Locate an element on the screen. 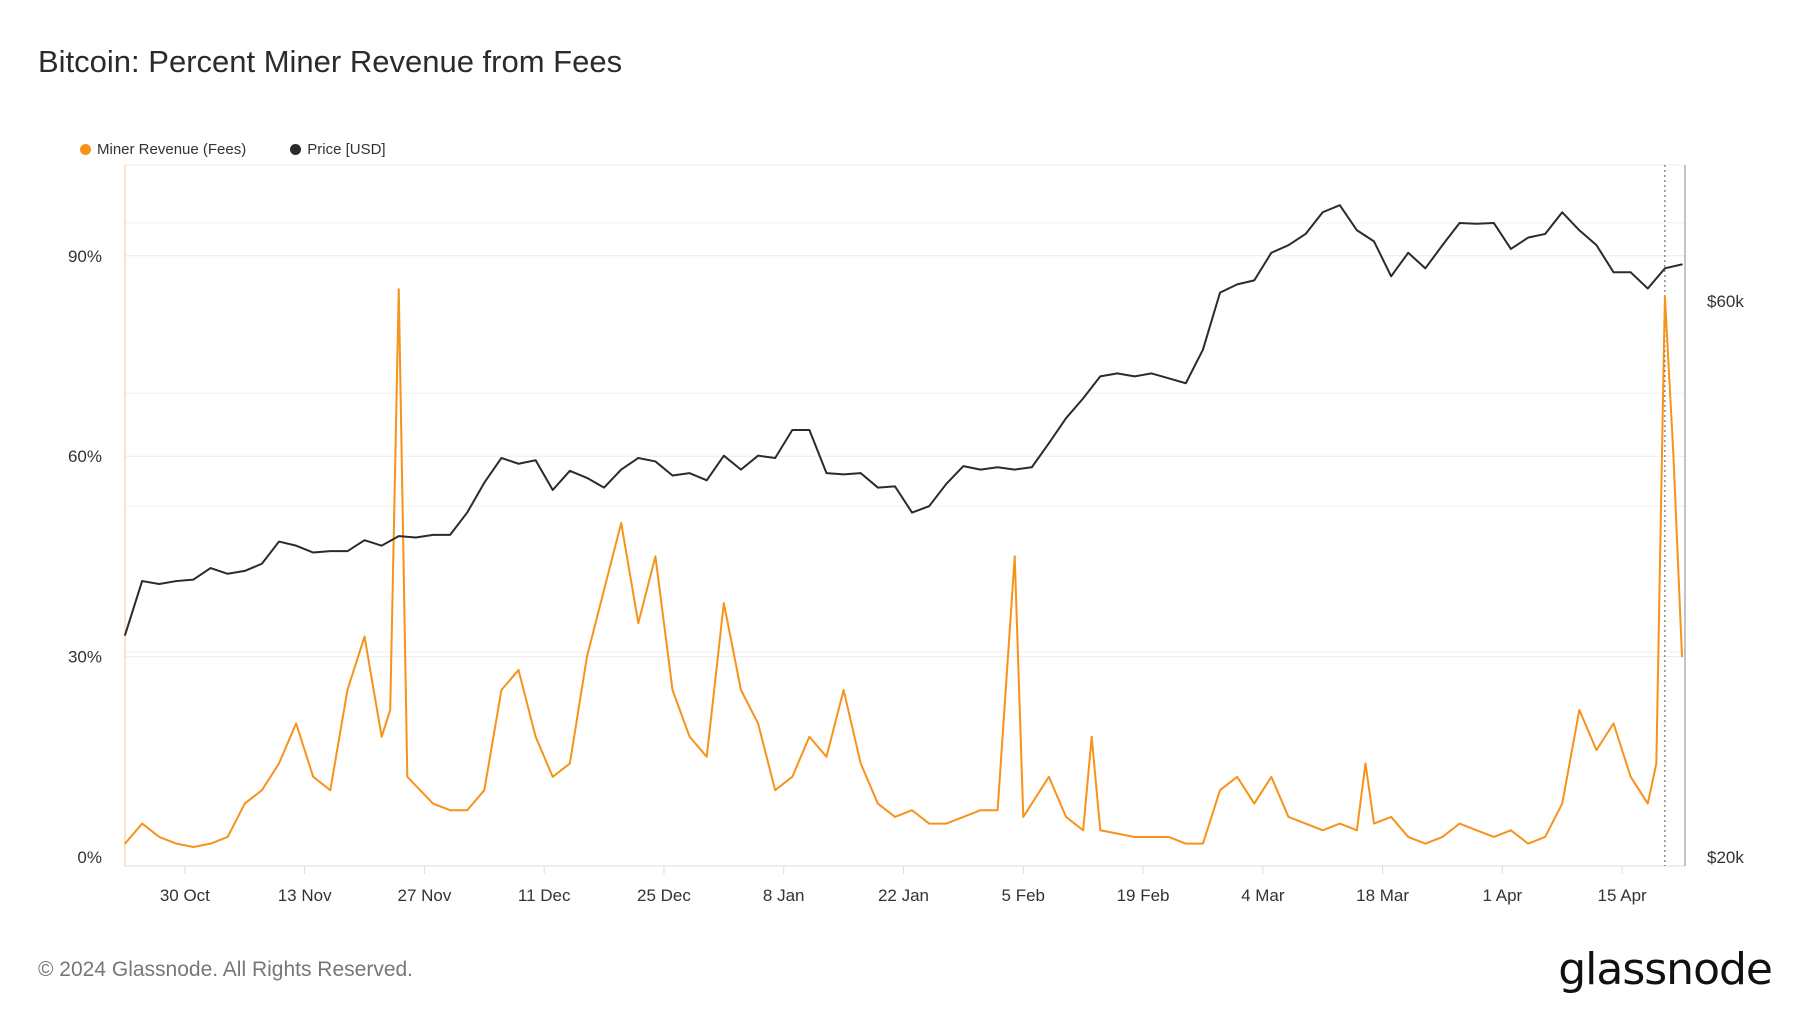  x-tick-label: 13 Nov is located at coordinates (305, 895).